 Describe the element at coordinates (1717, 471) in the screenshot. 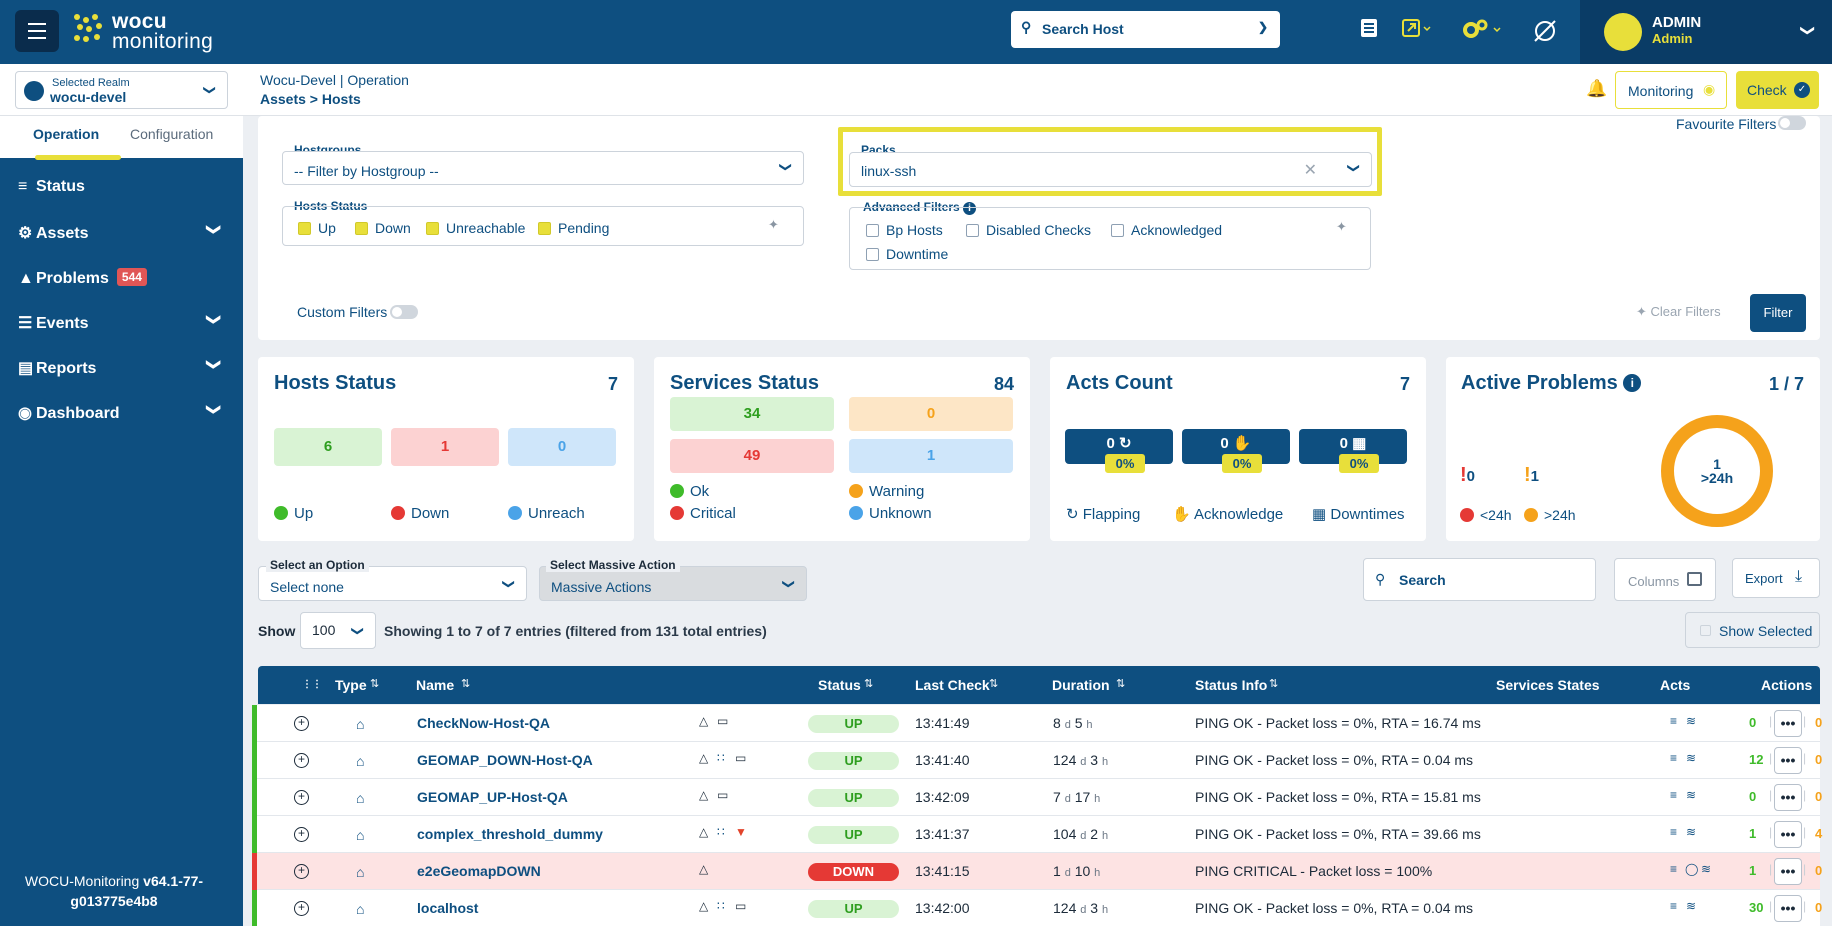

I see `problems-donut: 1 >24h` at that location.